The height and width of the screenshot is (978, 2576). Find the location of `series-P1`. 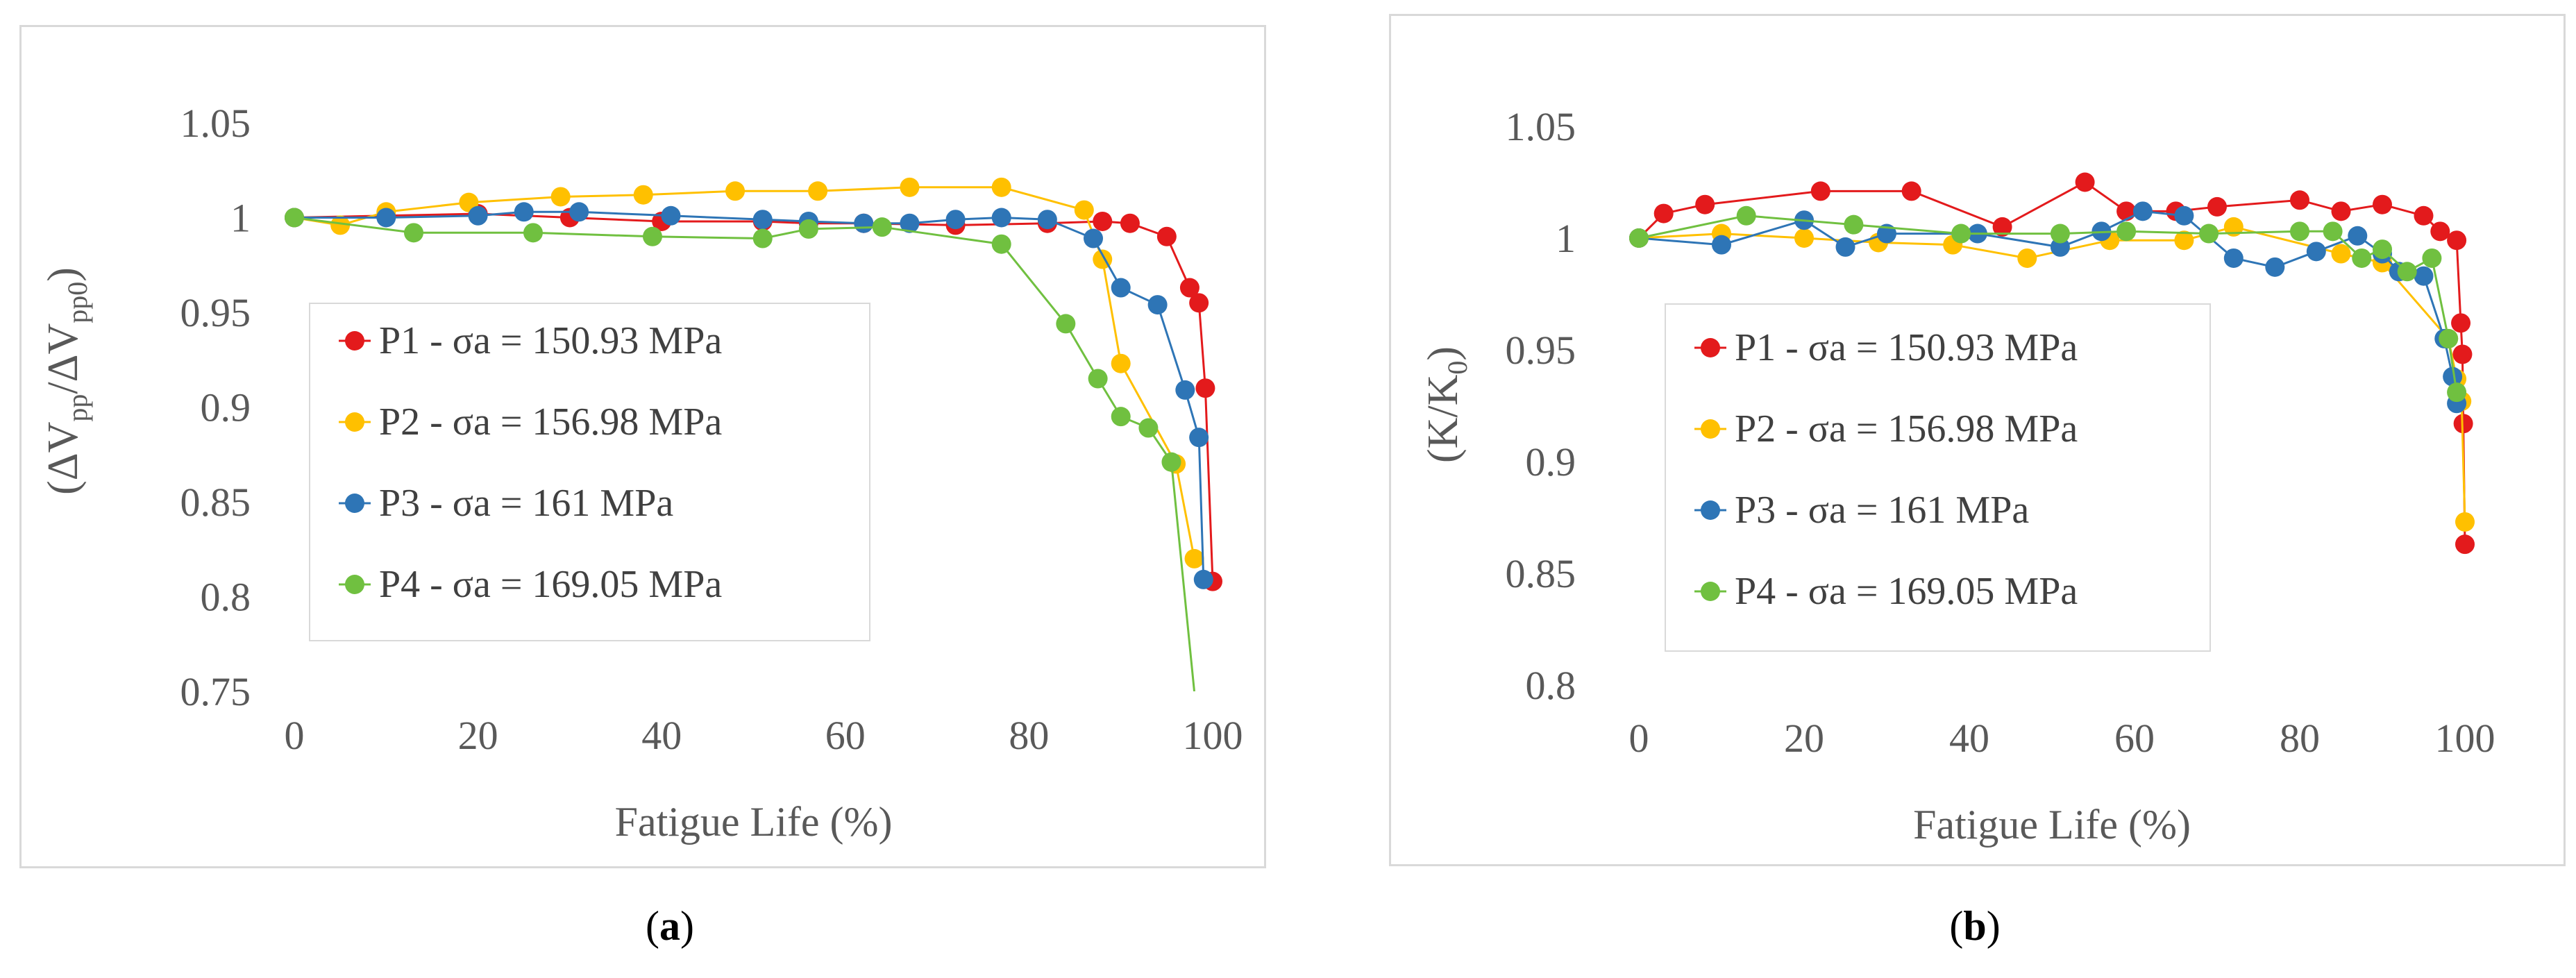

series-P1 is located at coordinates (2052, 363).